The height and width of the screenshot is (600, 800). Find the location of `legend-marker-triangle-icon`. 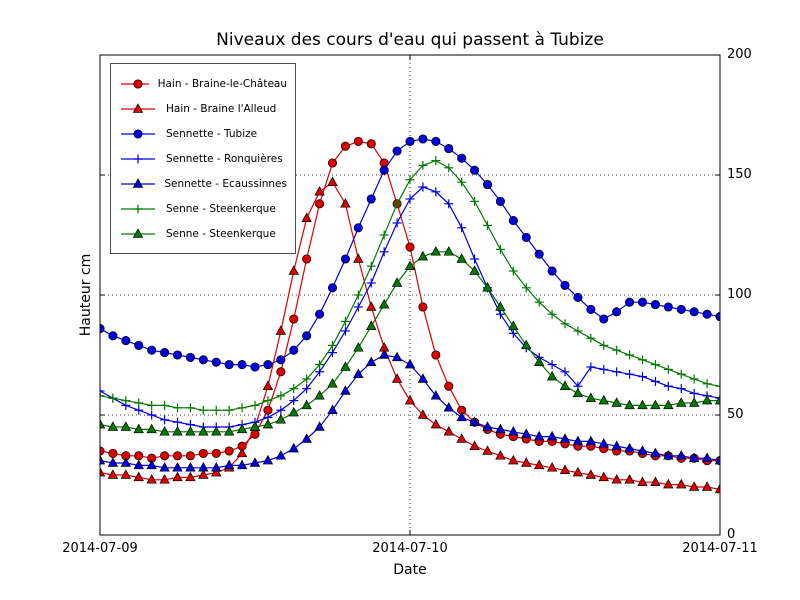

legend-marker-triangle-icon is located at coordinates (138, 182).